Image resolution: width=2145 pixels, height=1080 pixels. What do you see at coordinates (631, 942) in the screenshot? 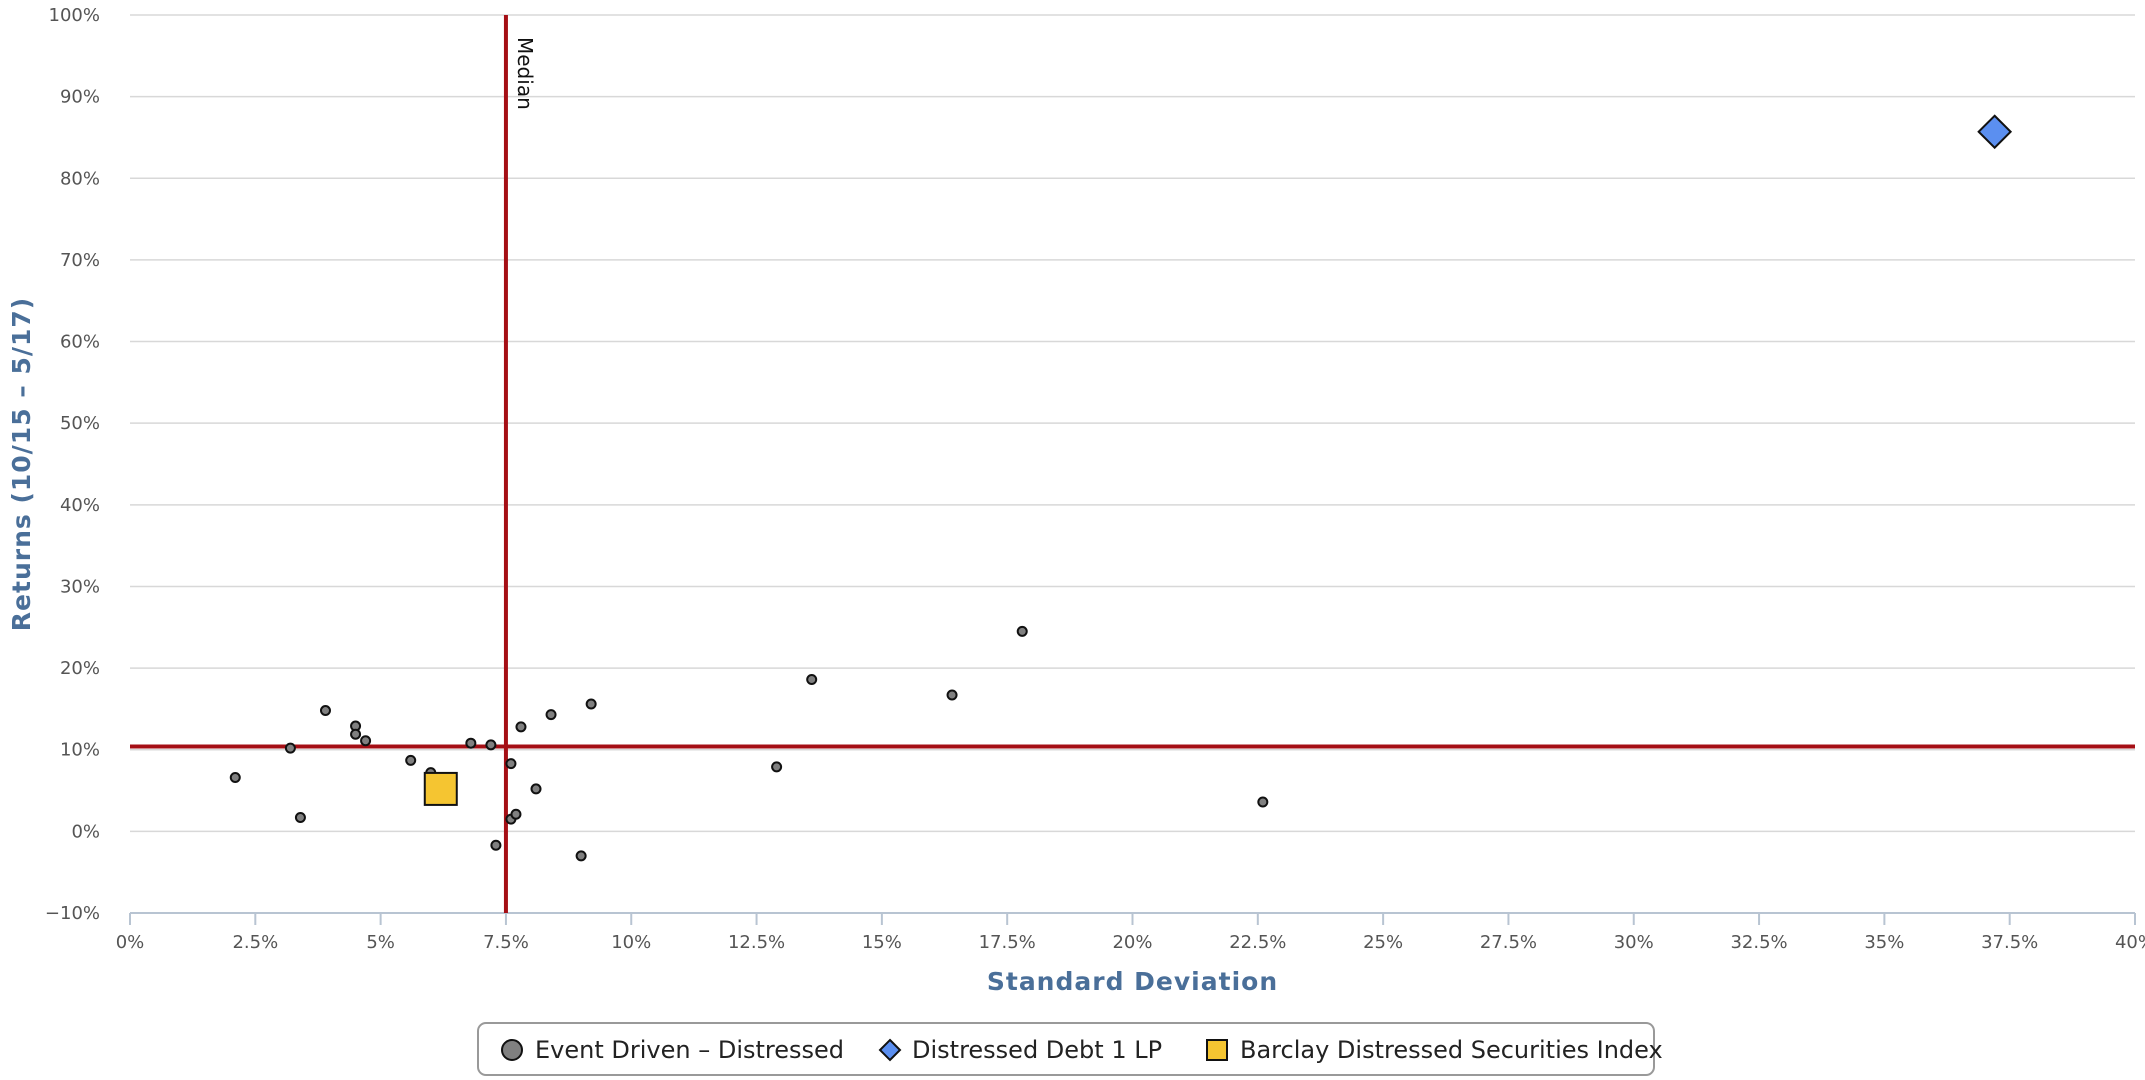
I see `x-tick-label: 10%` at bounding box center [631, 942].